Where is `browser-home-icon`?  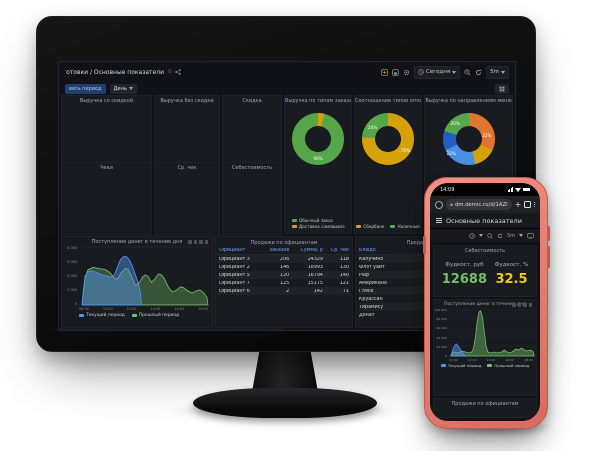
browser-home-icon is located at coordinates (439, 204).